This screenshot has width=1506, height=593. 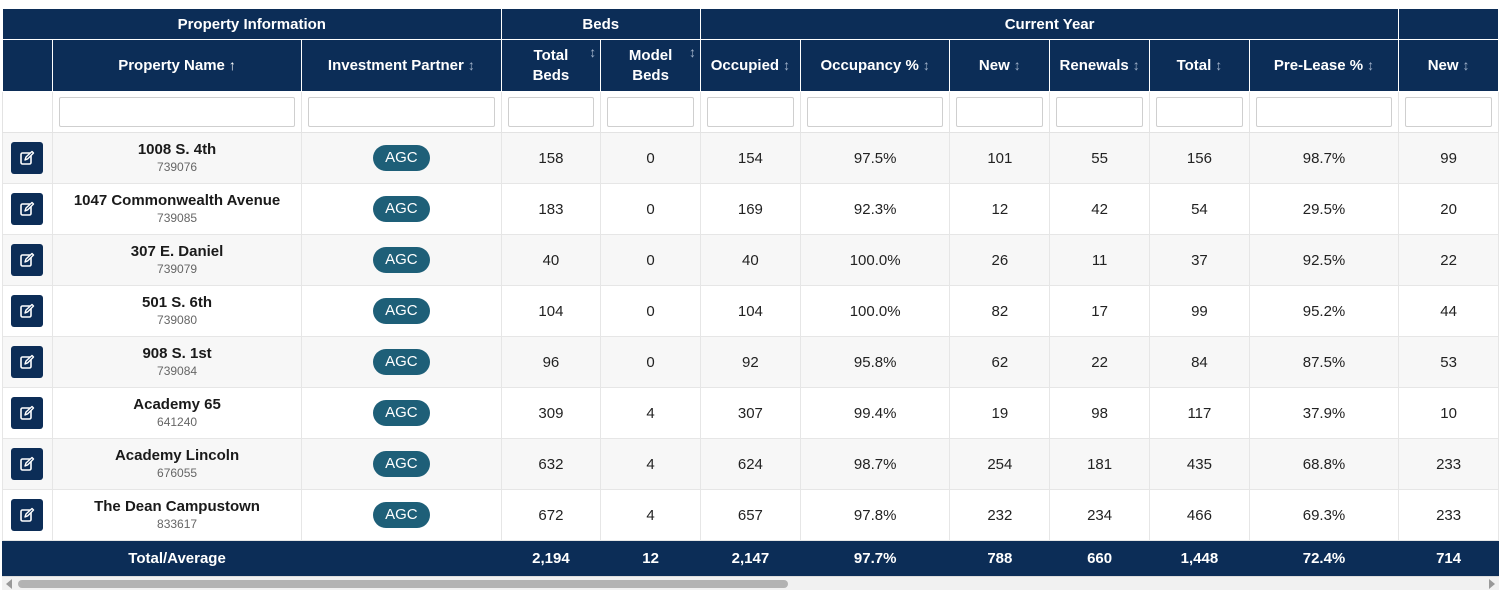 I want to click on totals-partner, so click(x=401, y=558).